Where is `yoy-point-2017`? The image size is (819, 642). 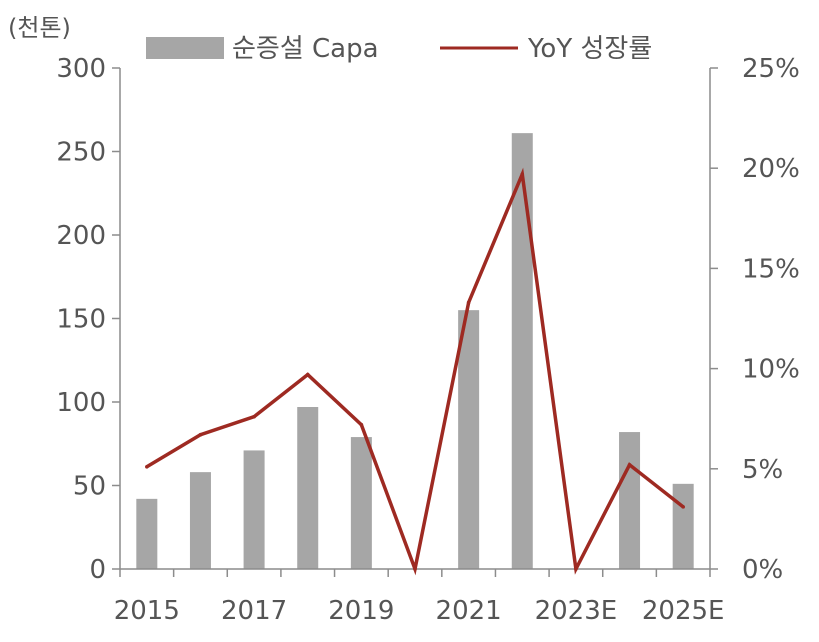
yoy-point-2017 is located at coordinates (254, 416).